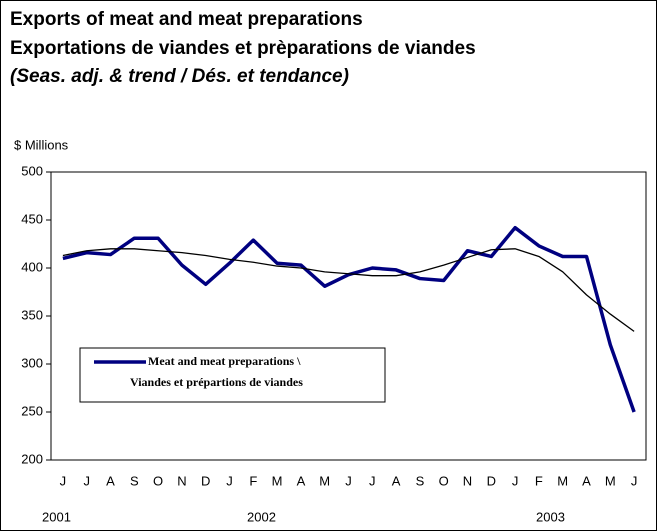  What do you see at coordinates (32, 218) in the screenshot?
I see `y-tick-label: 450` at bounding box center [32, 218].